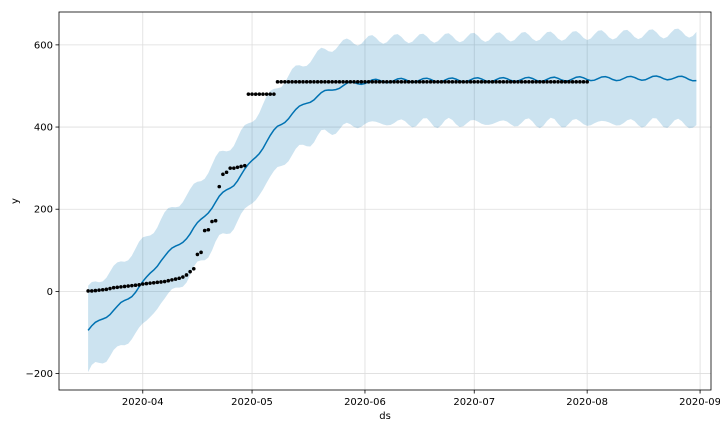 This screenshot has width=720, height=432. I want to click on x-tick-label-4: 2020-08, so click(587, 402).